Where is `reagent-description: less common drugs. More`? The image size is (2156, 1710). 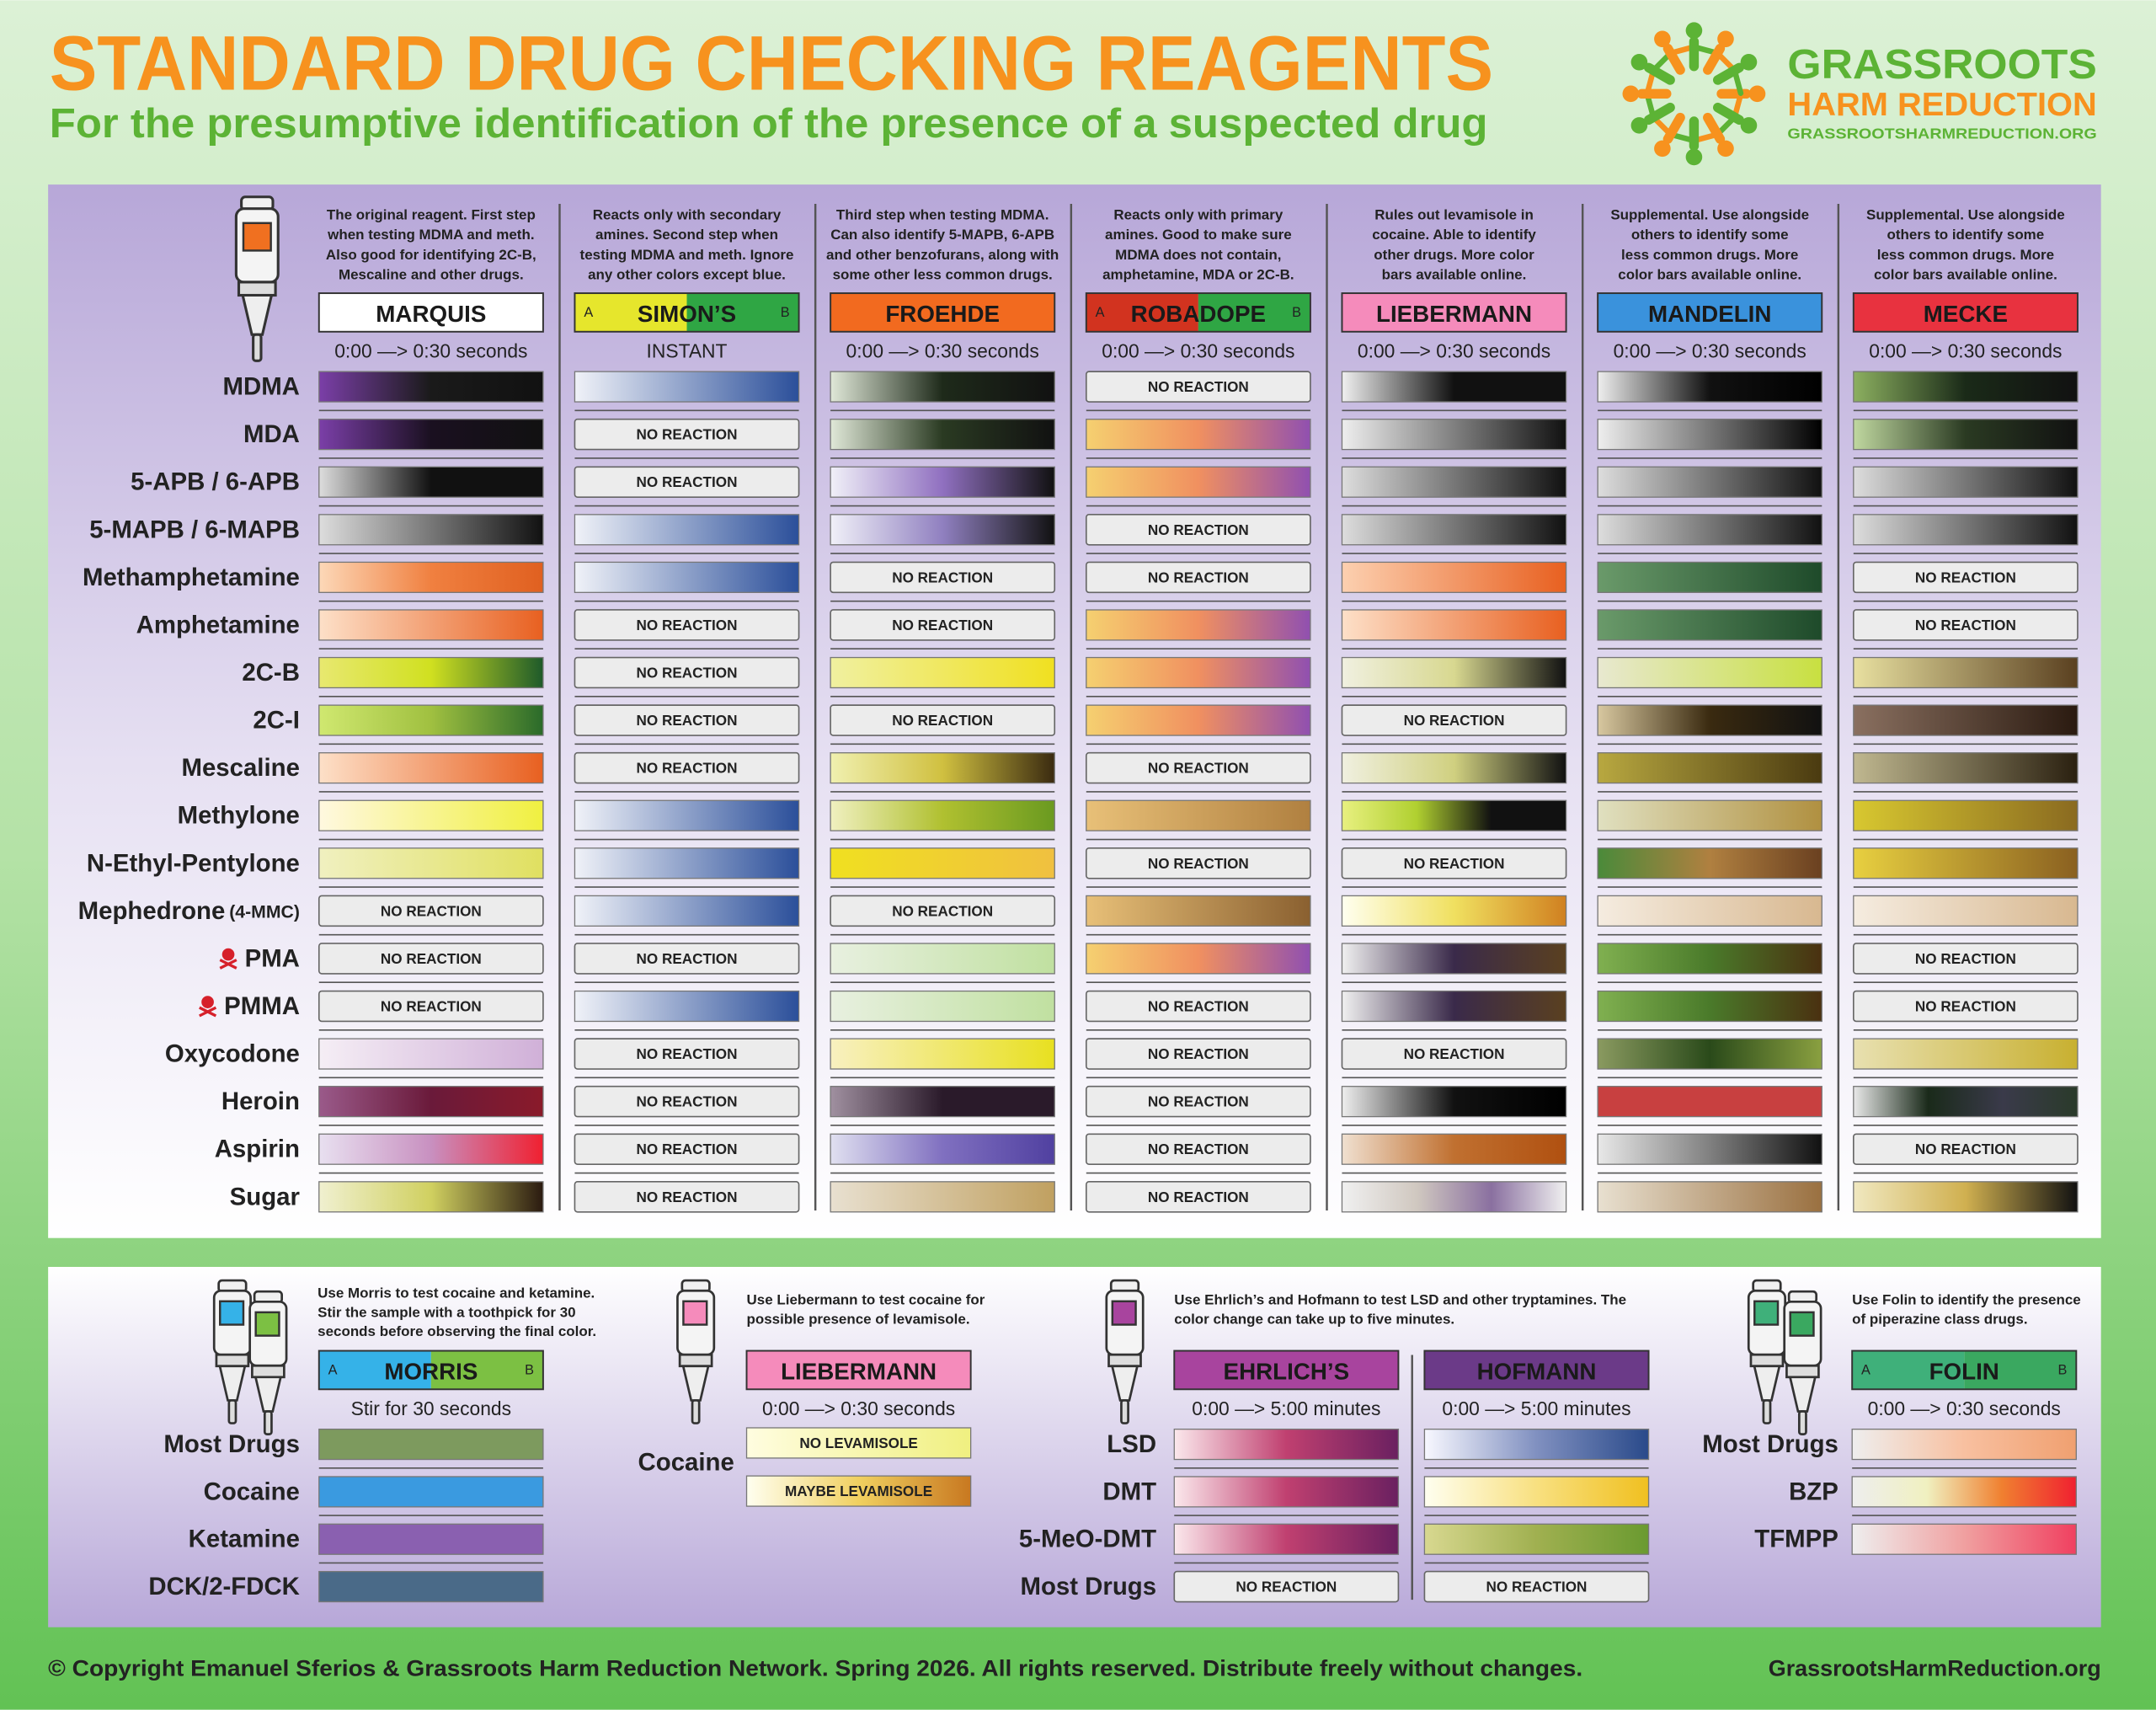 reagent-description: less common drugs. More is located at coordinates (1965, 255).